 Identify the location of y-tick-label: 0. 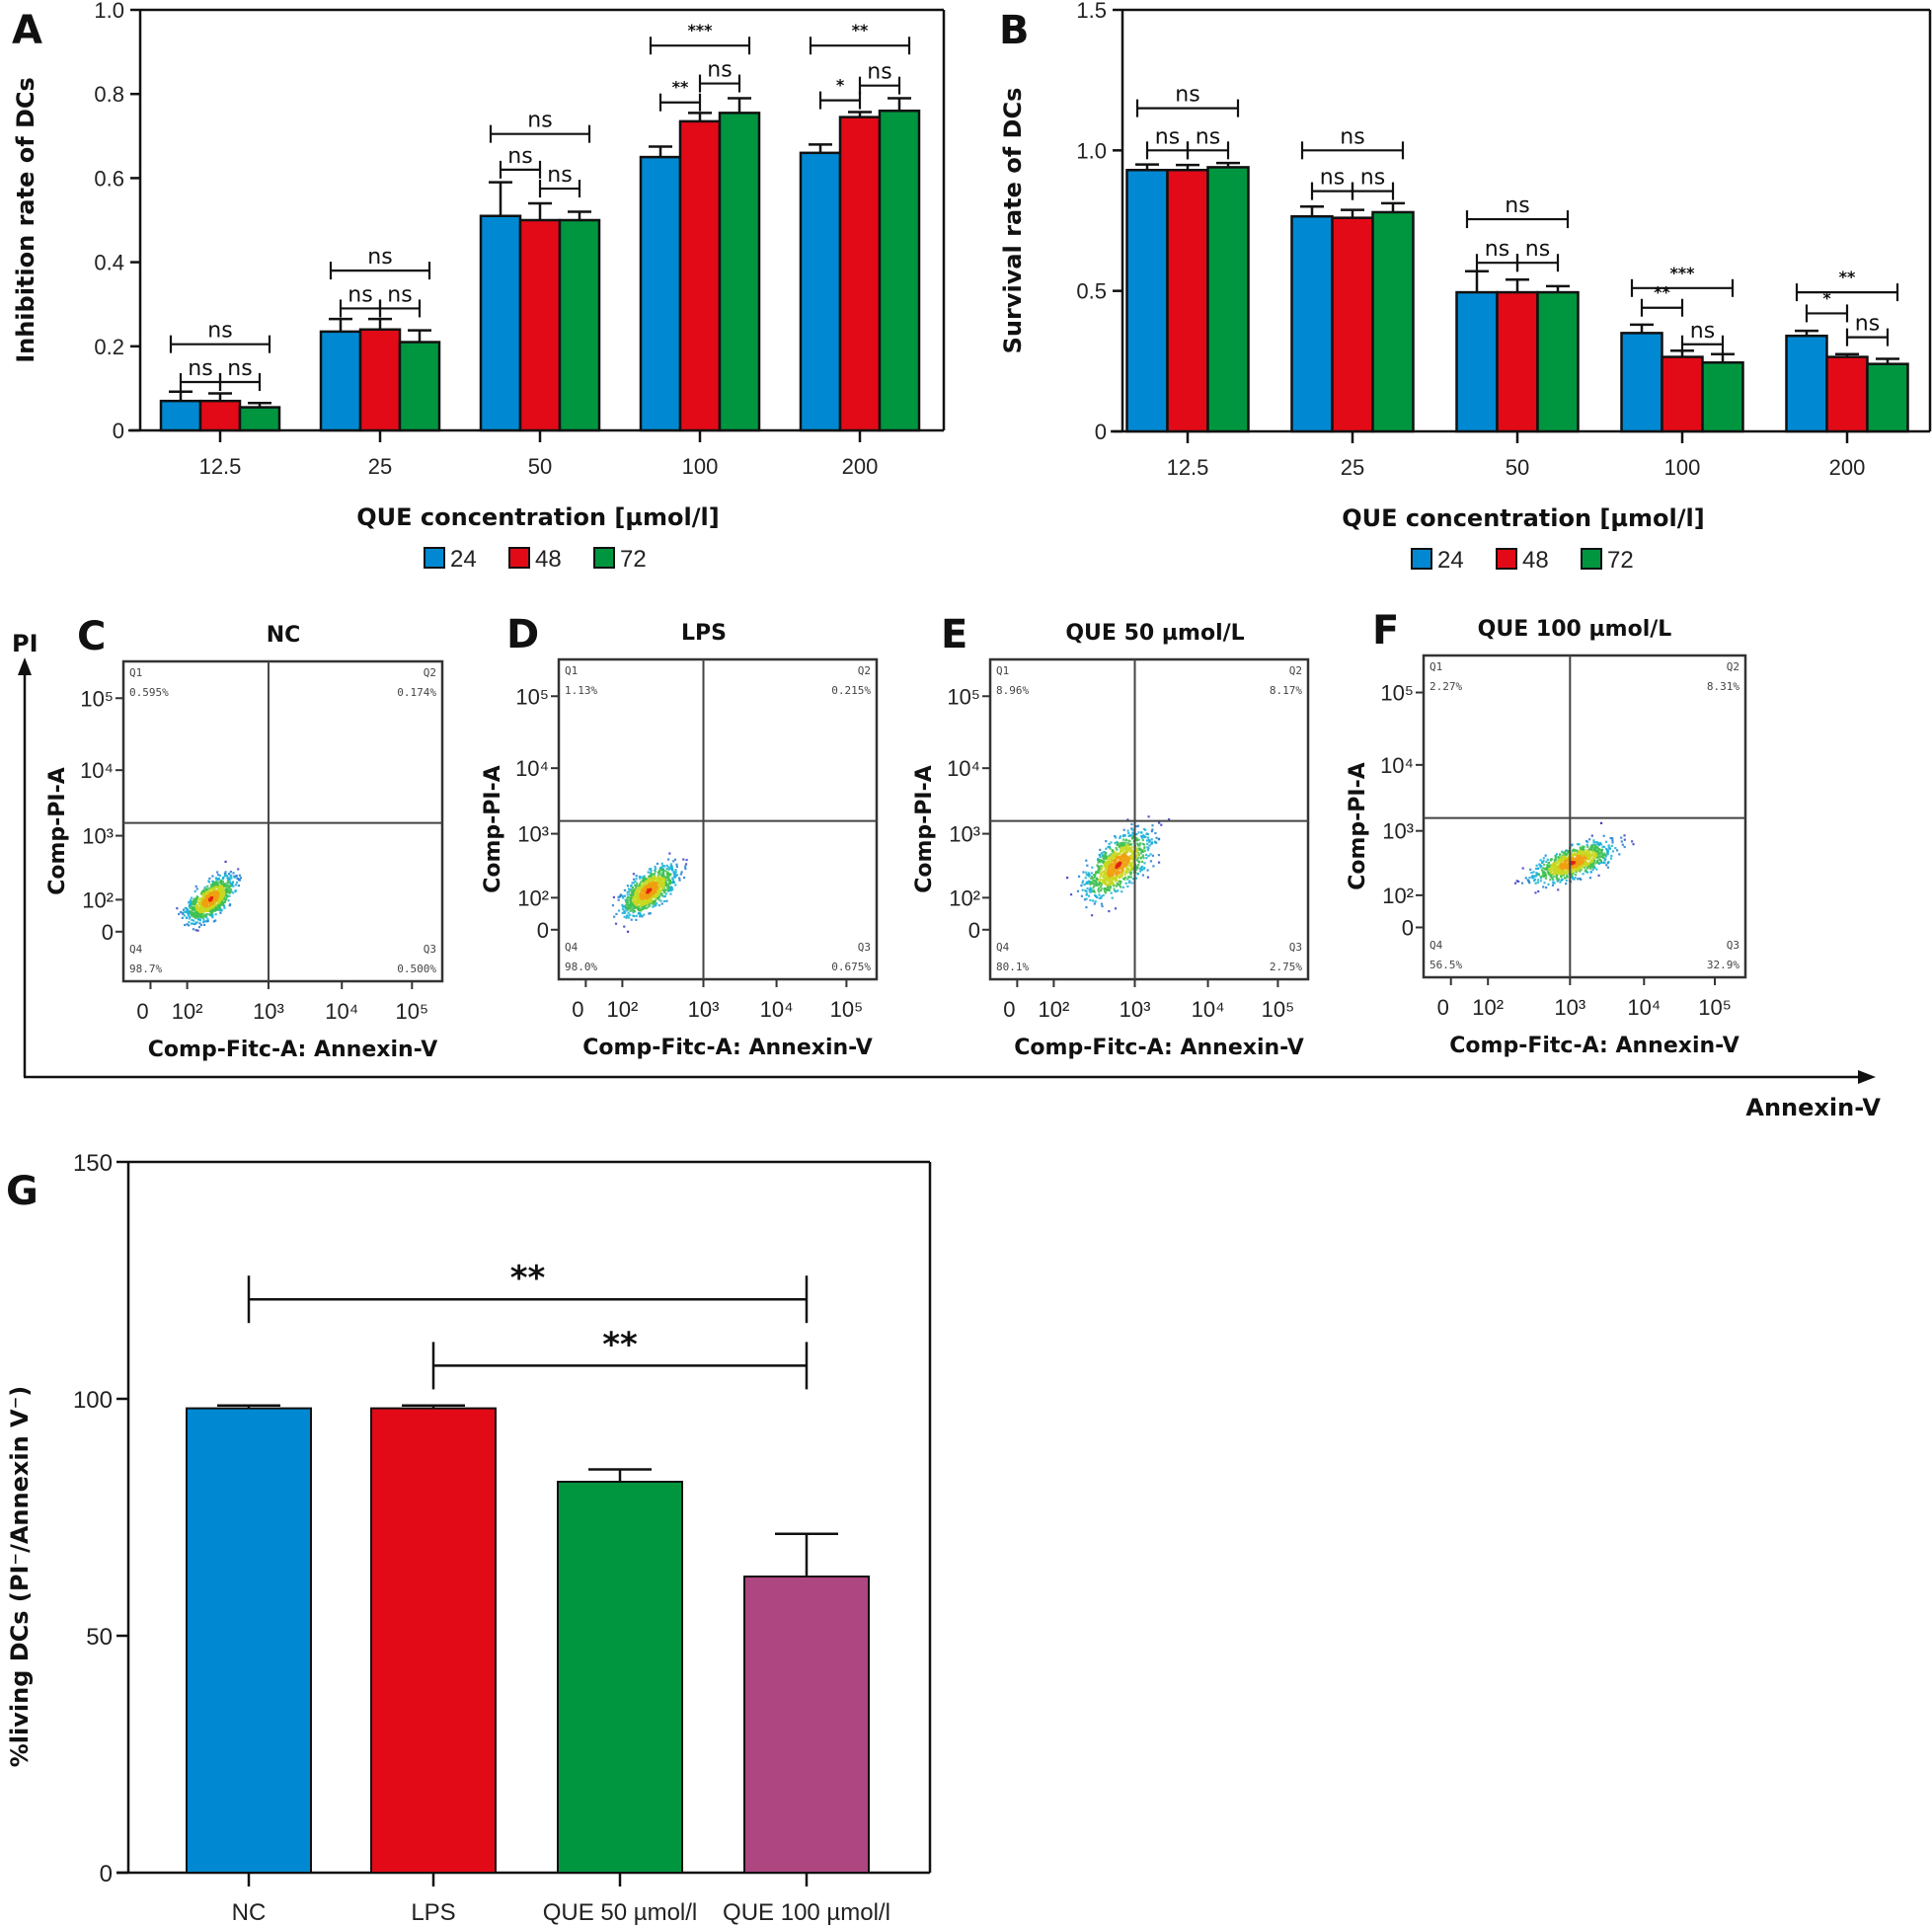
(118, 431).